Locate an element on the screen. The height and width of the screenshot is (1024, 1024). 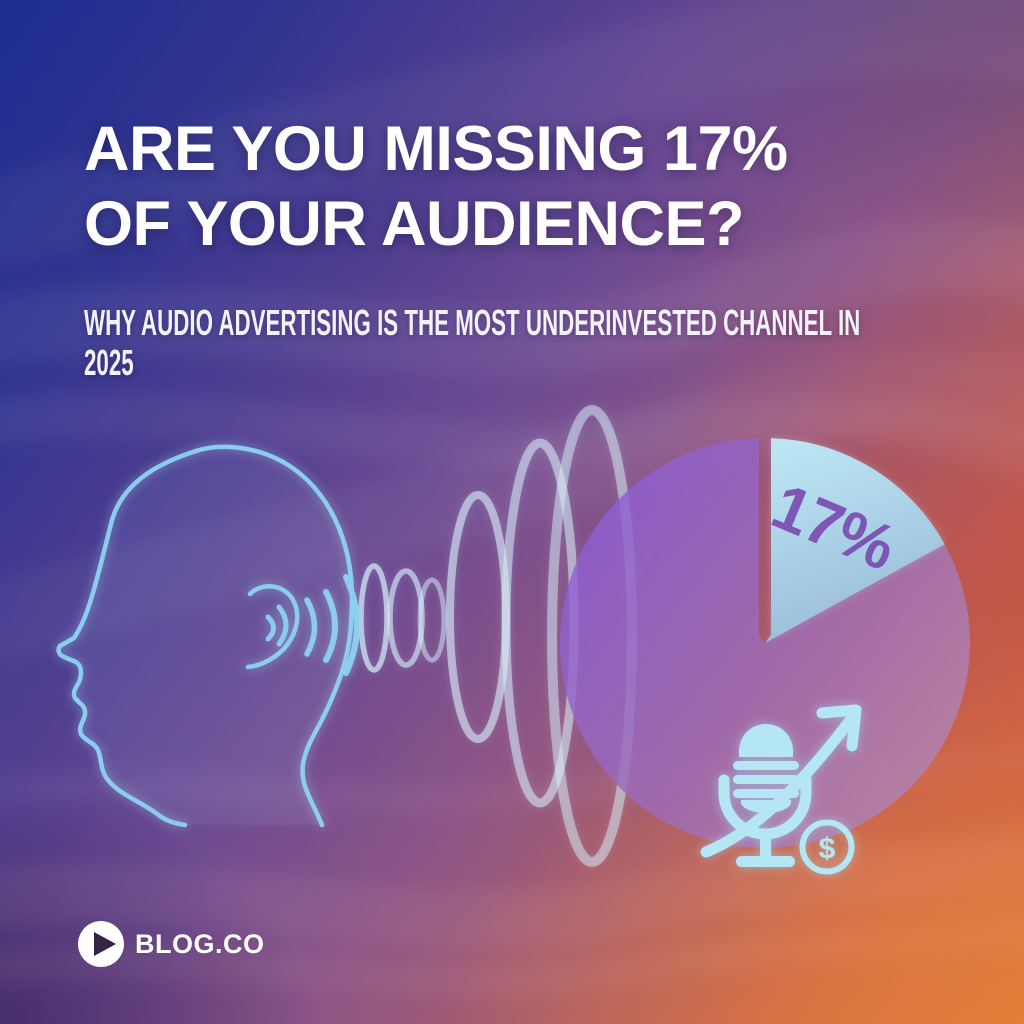
mic-stem is located at coordinates (765, 845).